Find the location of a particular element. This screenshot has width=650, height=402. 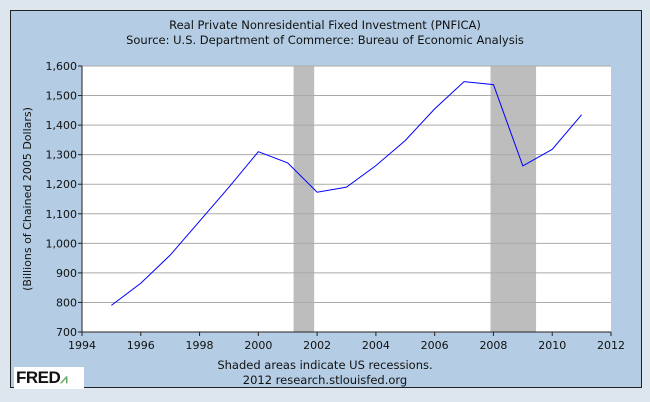

y-tick-label: 1,000 is located at coordinates (62, 243).